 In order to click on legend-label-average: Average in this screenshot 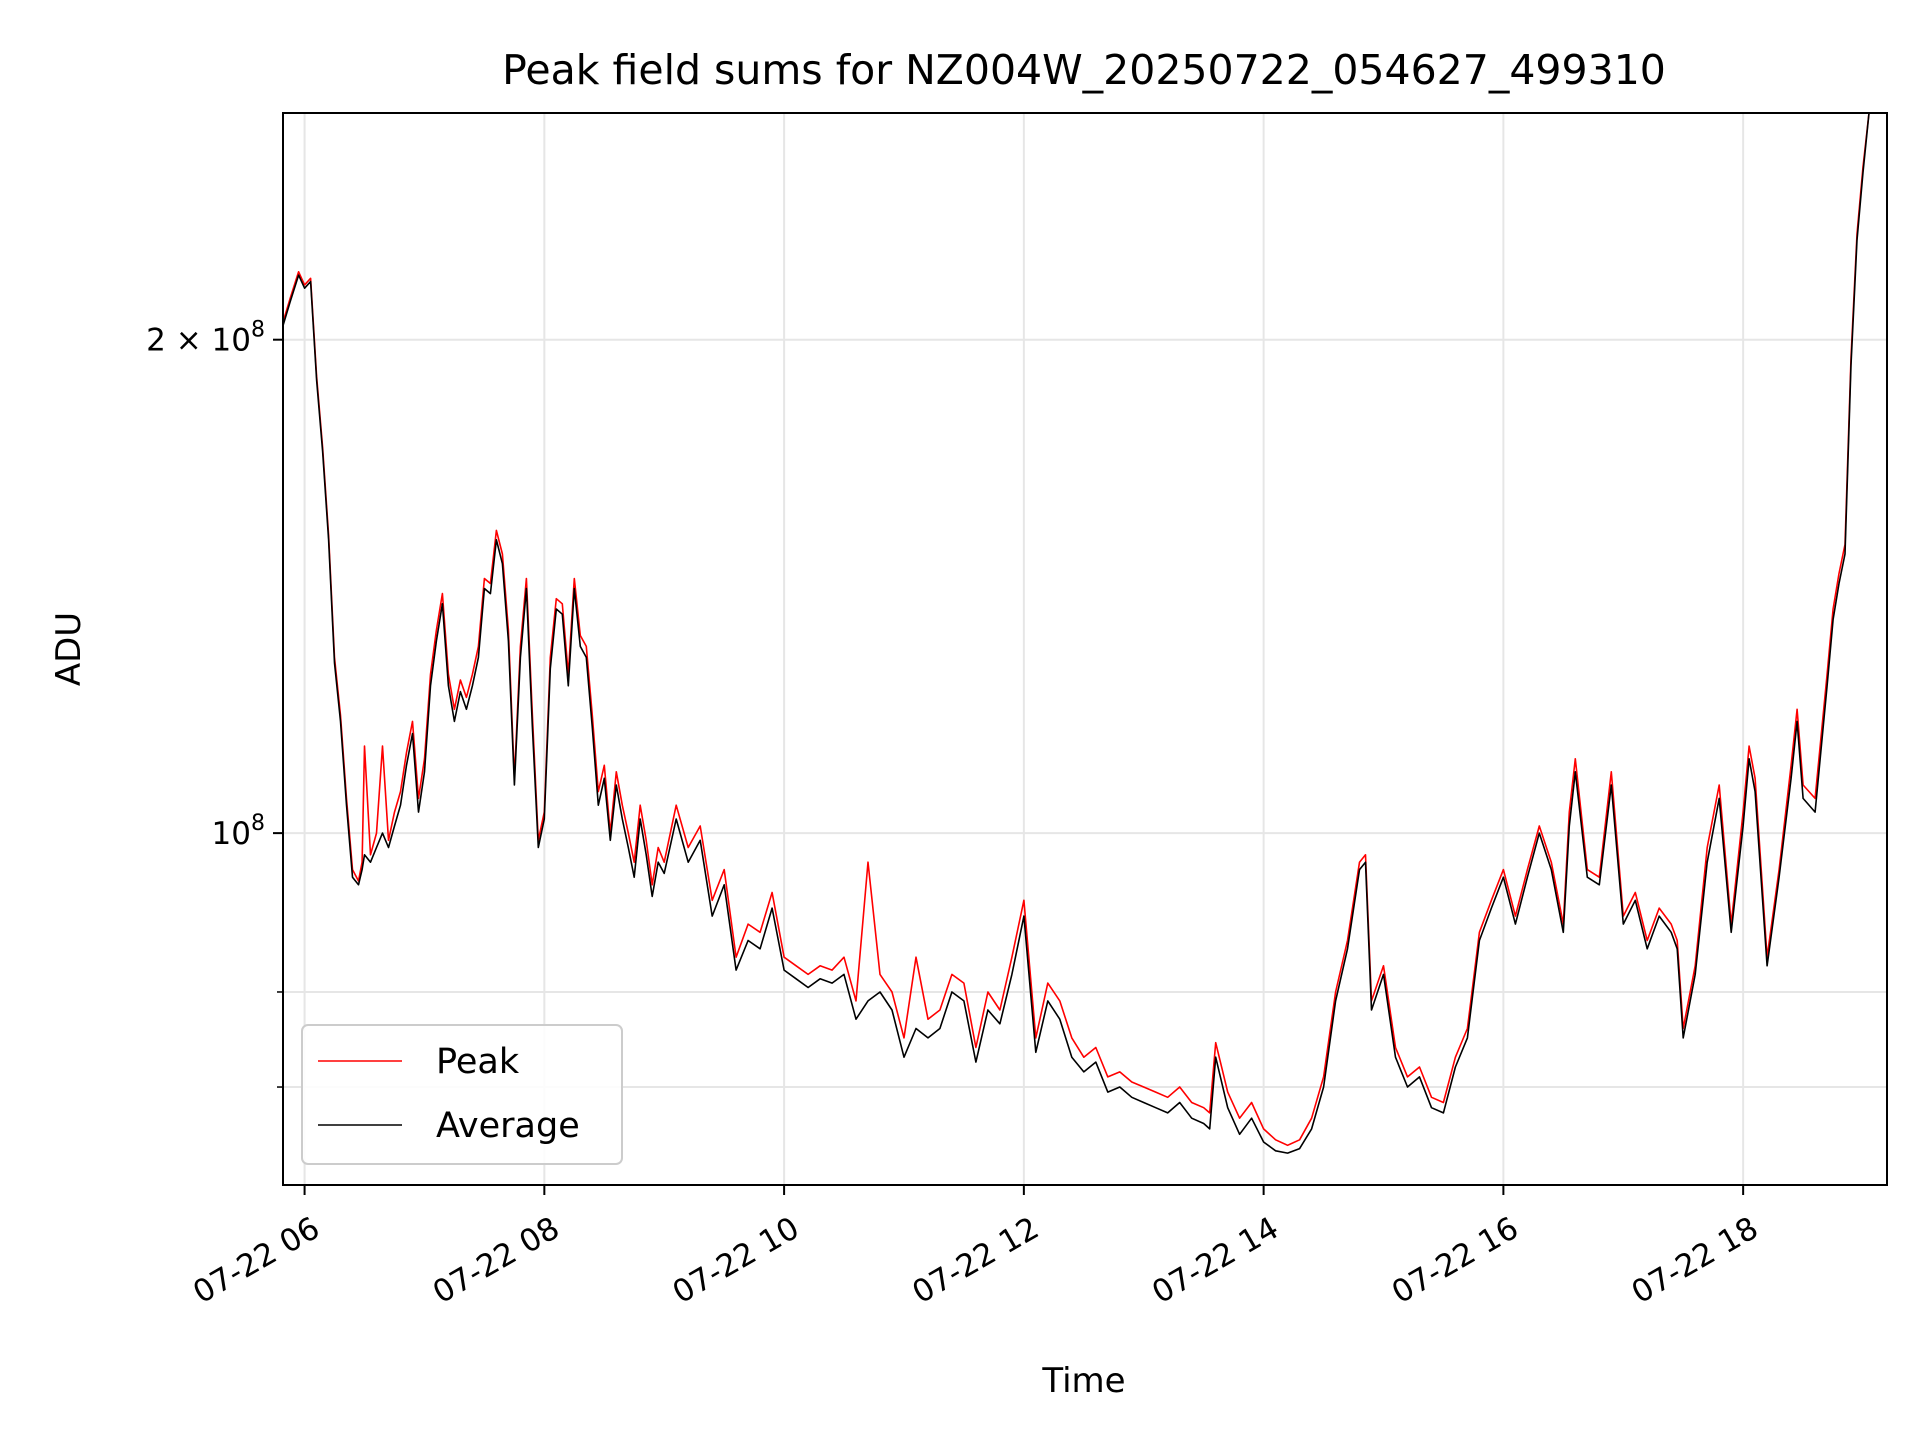, I will do `click(508, 1126)`.